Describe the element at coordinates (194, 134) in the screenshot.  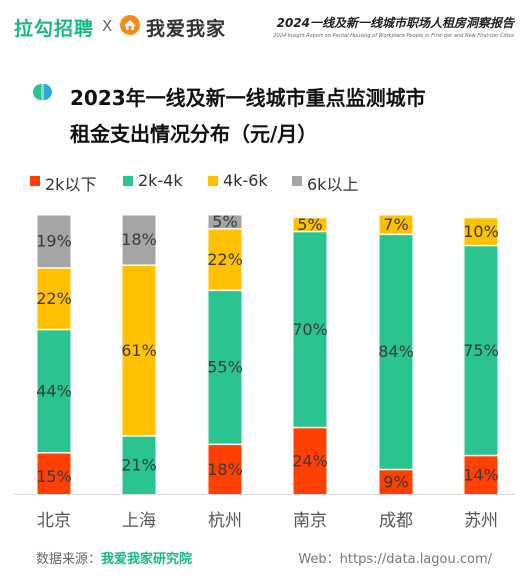
I see `chart-title-line-2: 租金支出情况分布（元/月）` at that location.